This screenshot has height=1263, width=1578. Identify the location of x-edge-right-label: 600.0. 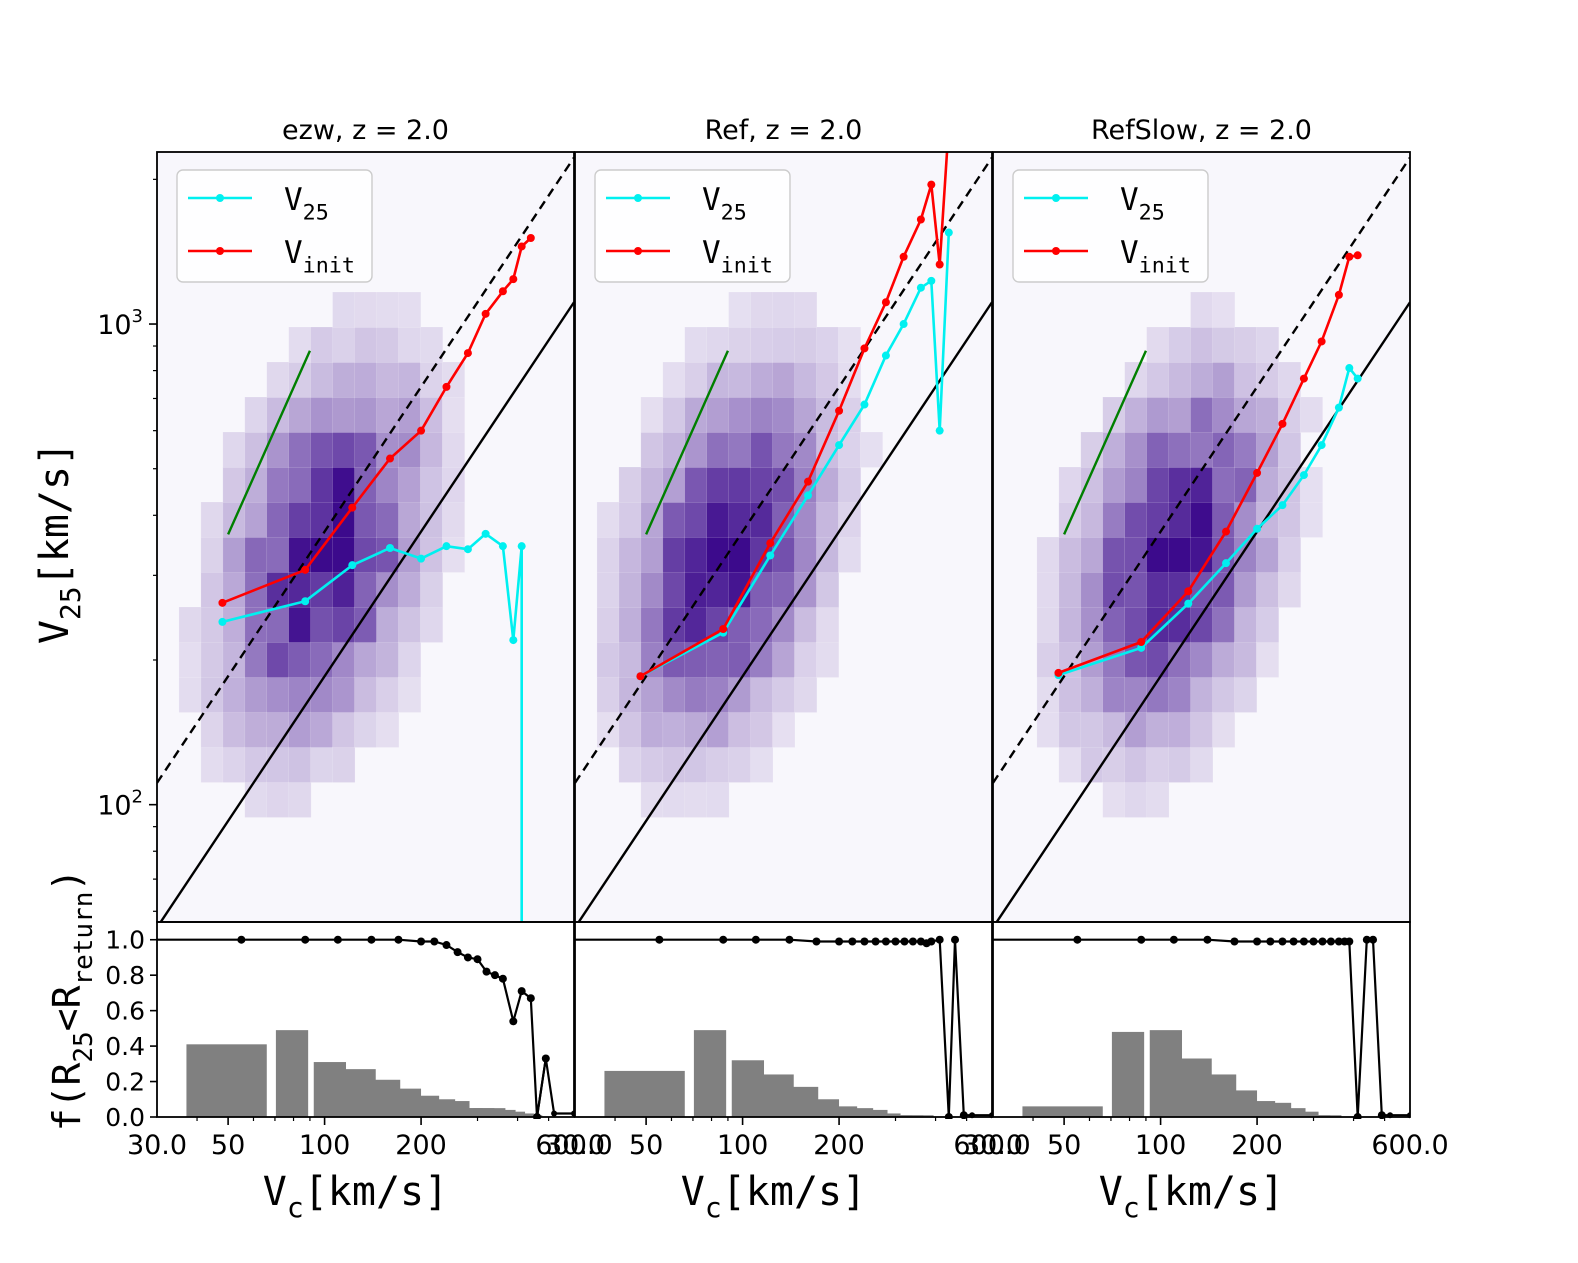
(573, 1145).